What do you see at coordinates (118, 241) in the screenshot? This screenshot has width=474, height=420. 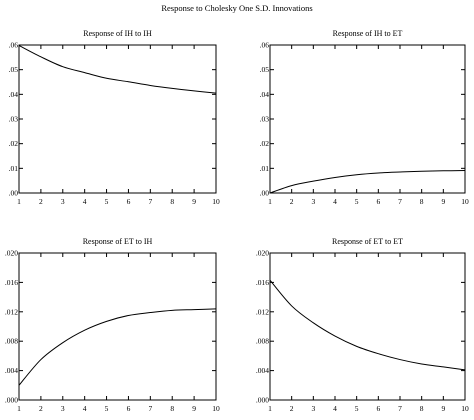 I see `panel-title: Response of ET to IH` at bounding box center [118, 241].